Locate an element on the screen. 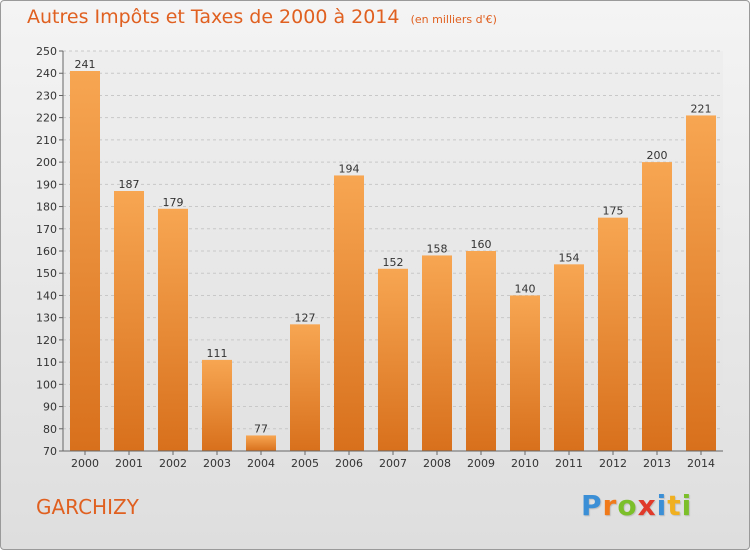  data-label: 200 is located at coordinates (657, 155).